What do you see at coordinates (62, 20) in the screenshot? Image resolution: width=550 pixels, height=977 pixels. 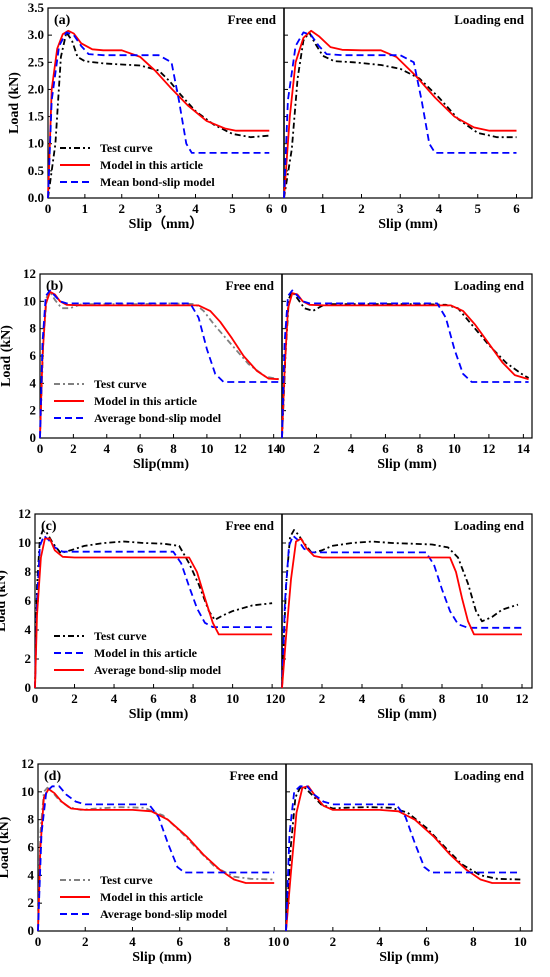 I see `panel-label: (a)` at bounding box center [62, 20].